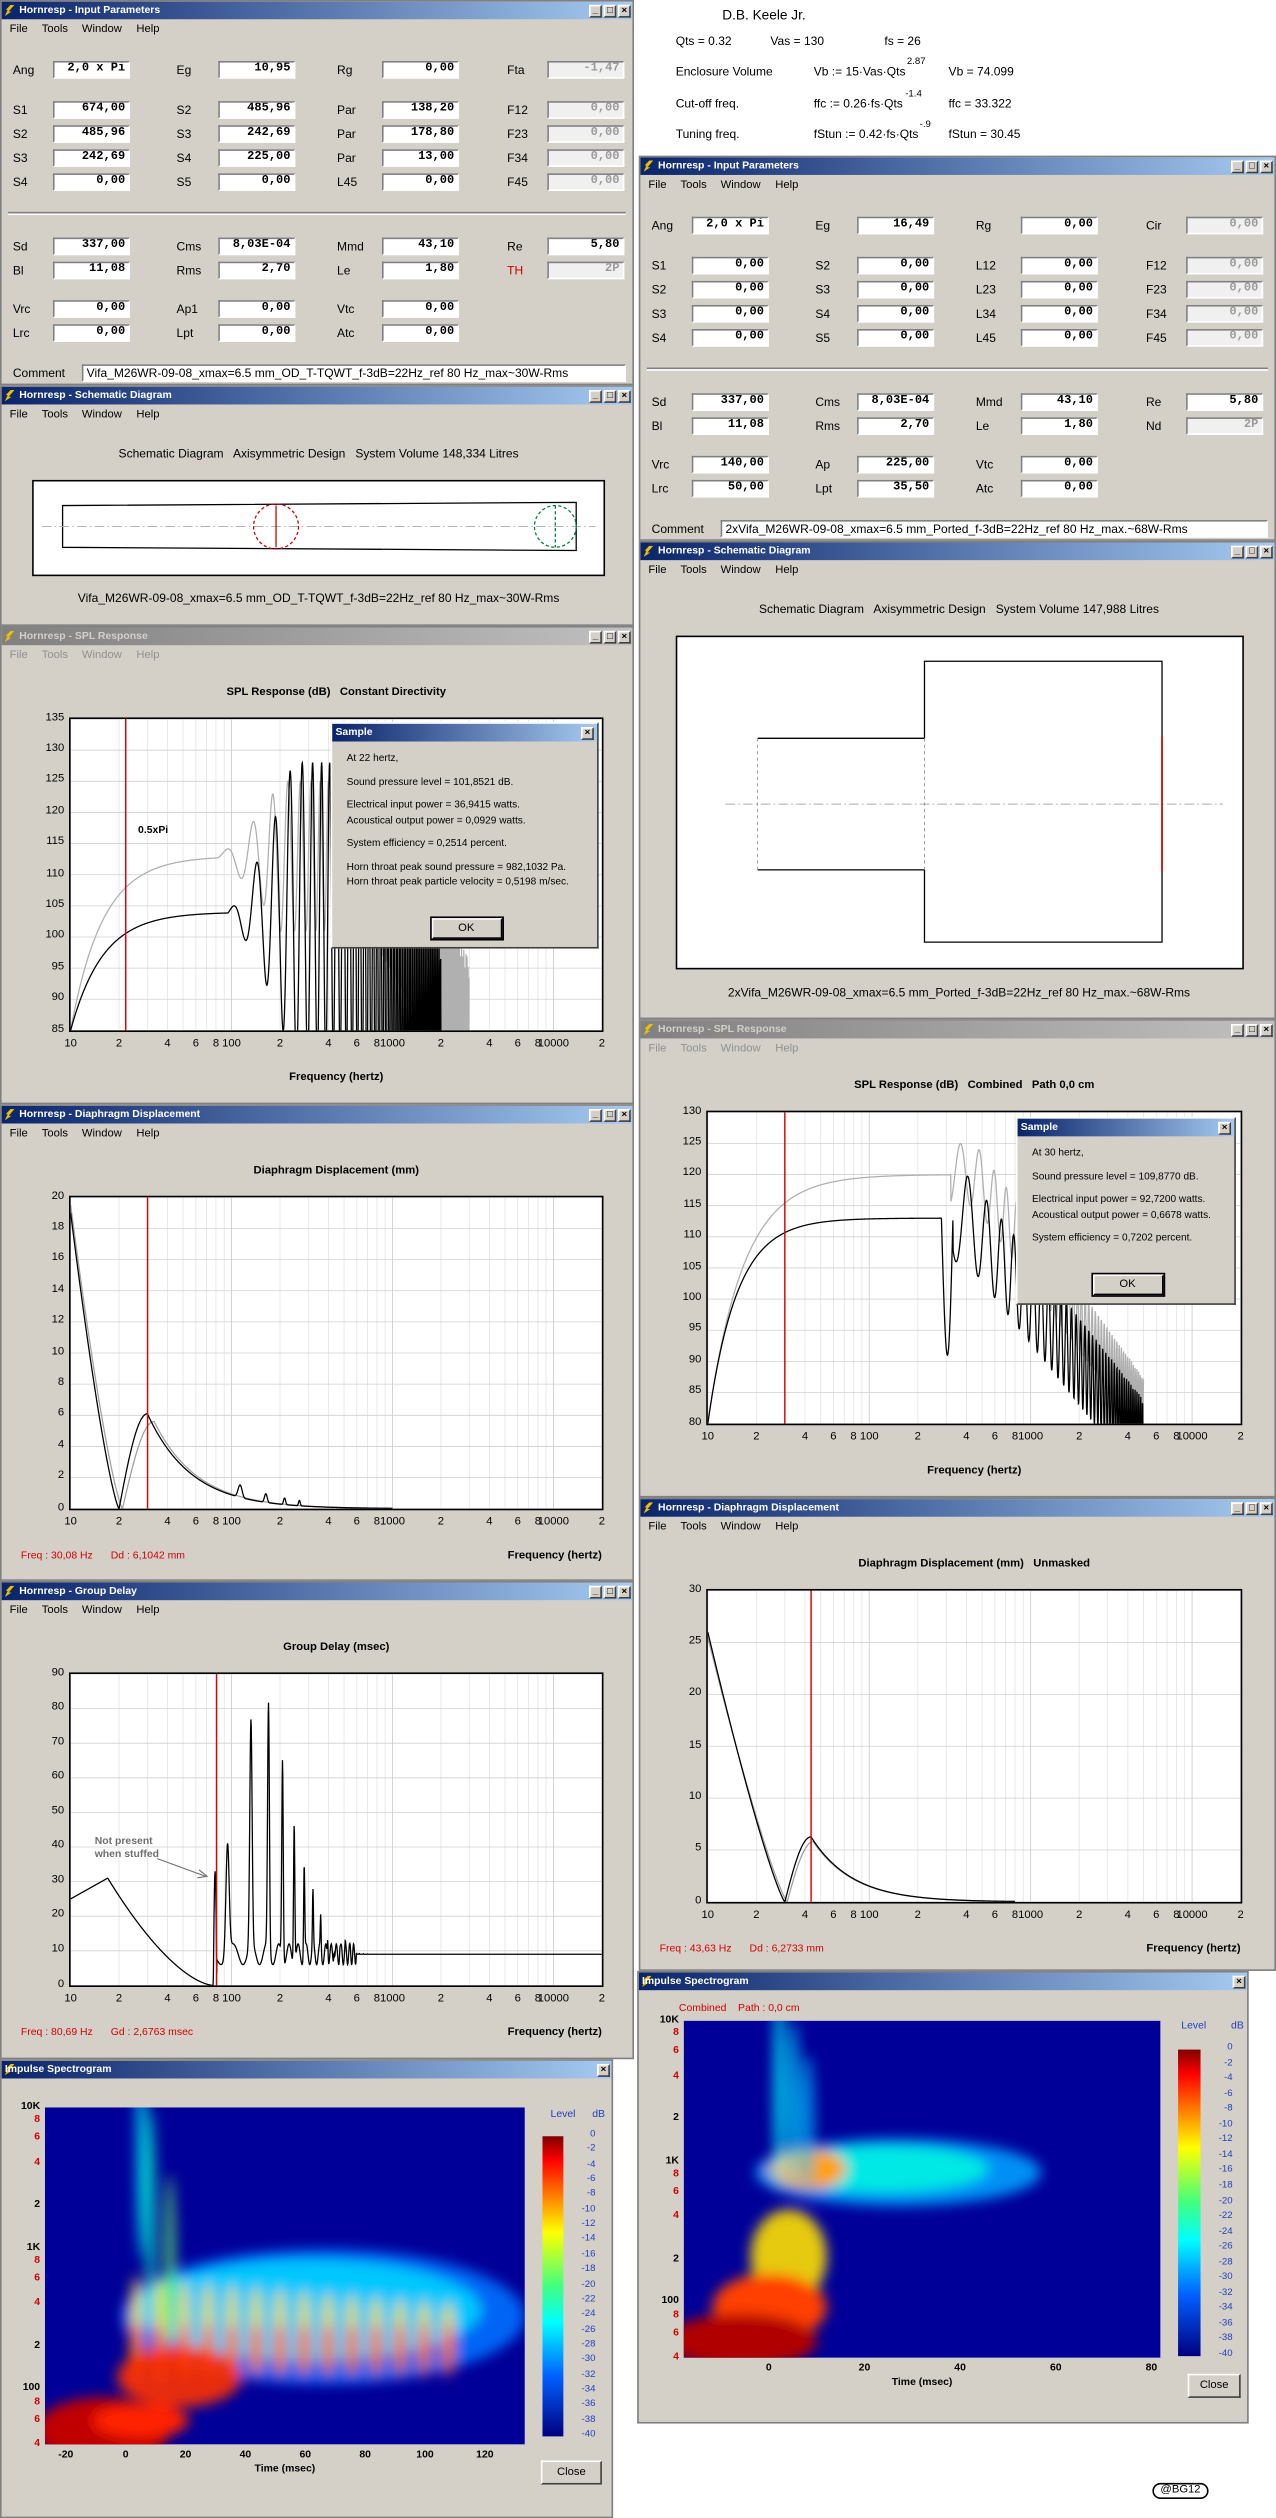  I want to click on field: 225,00, so click(896, 464).